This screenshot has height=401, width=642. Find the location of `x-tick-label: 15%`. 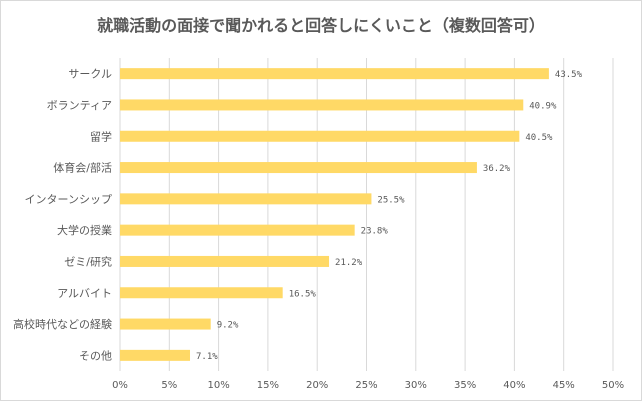

x-tick-label: 15% is located at coordinates (268, 385).